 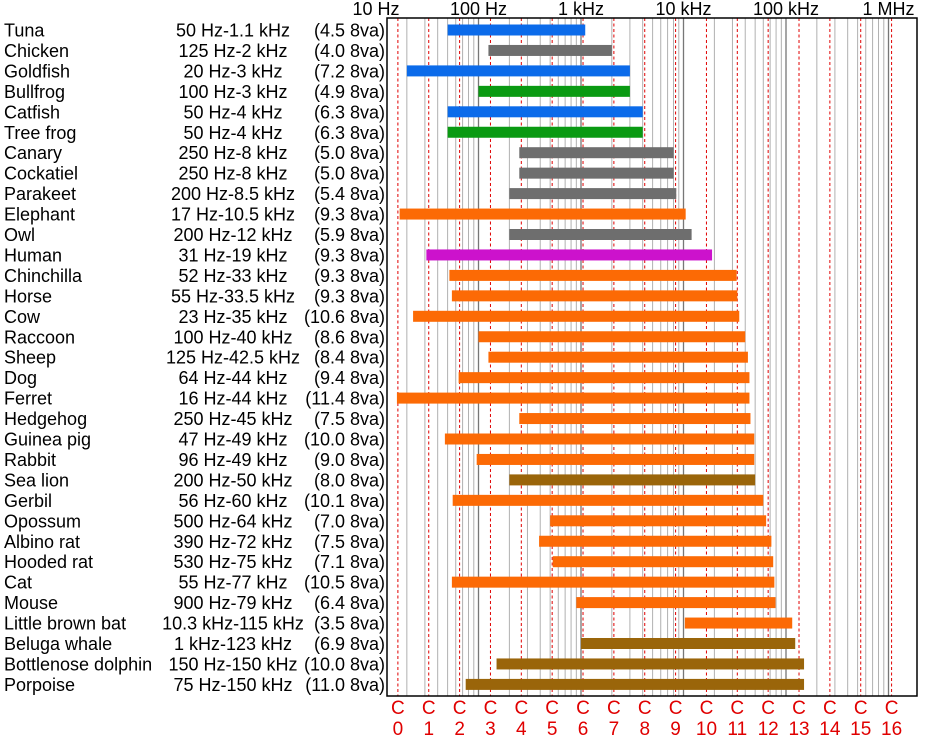 What do you see at coordinates (349, 480) in the screenshot?
I see `octaves-label: (8.0 8va)` at bounding box center [349, 480].